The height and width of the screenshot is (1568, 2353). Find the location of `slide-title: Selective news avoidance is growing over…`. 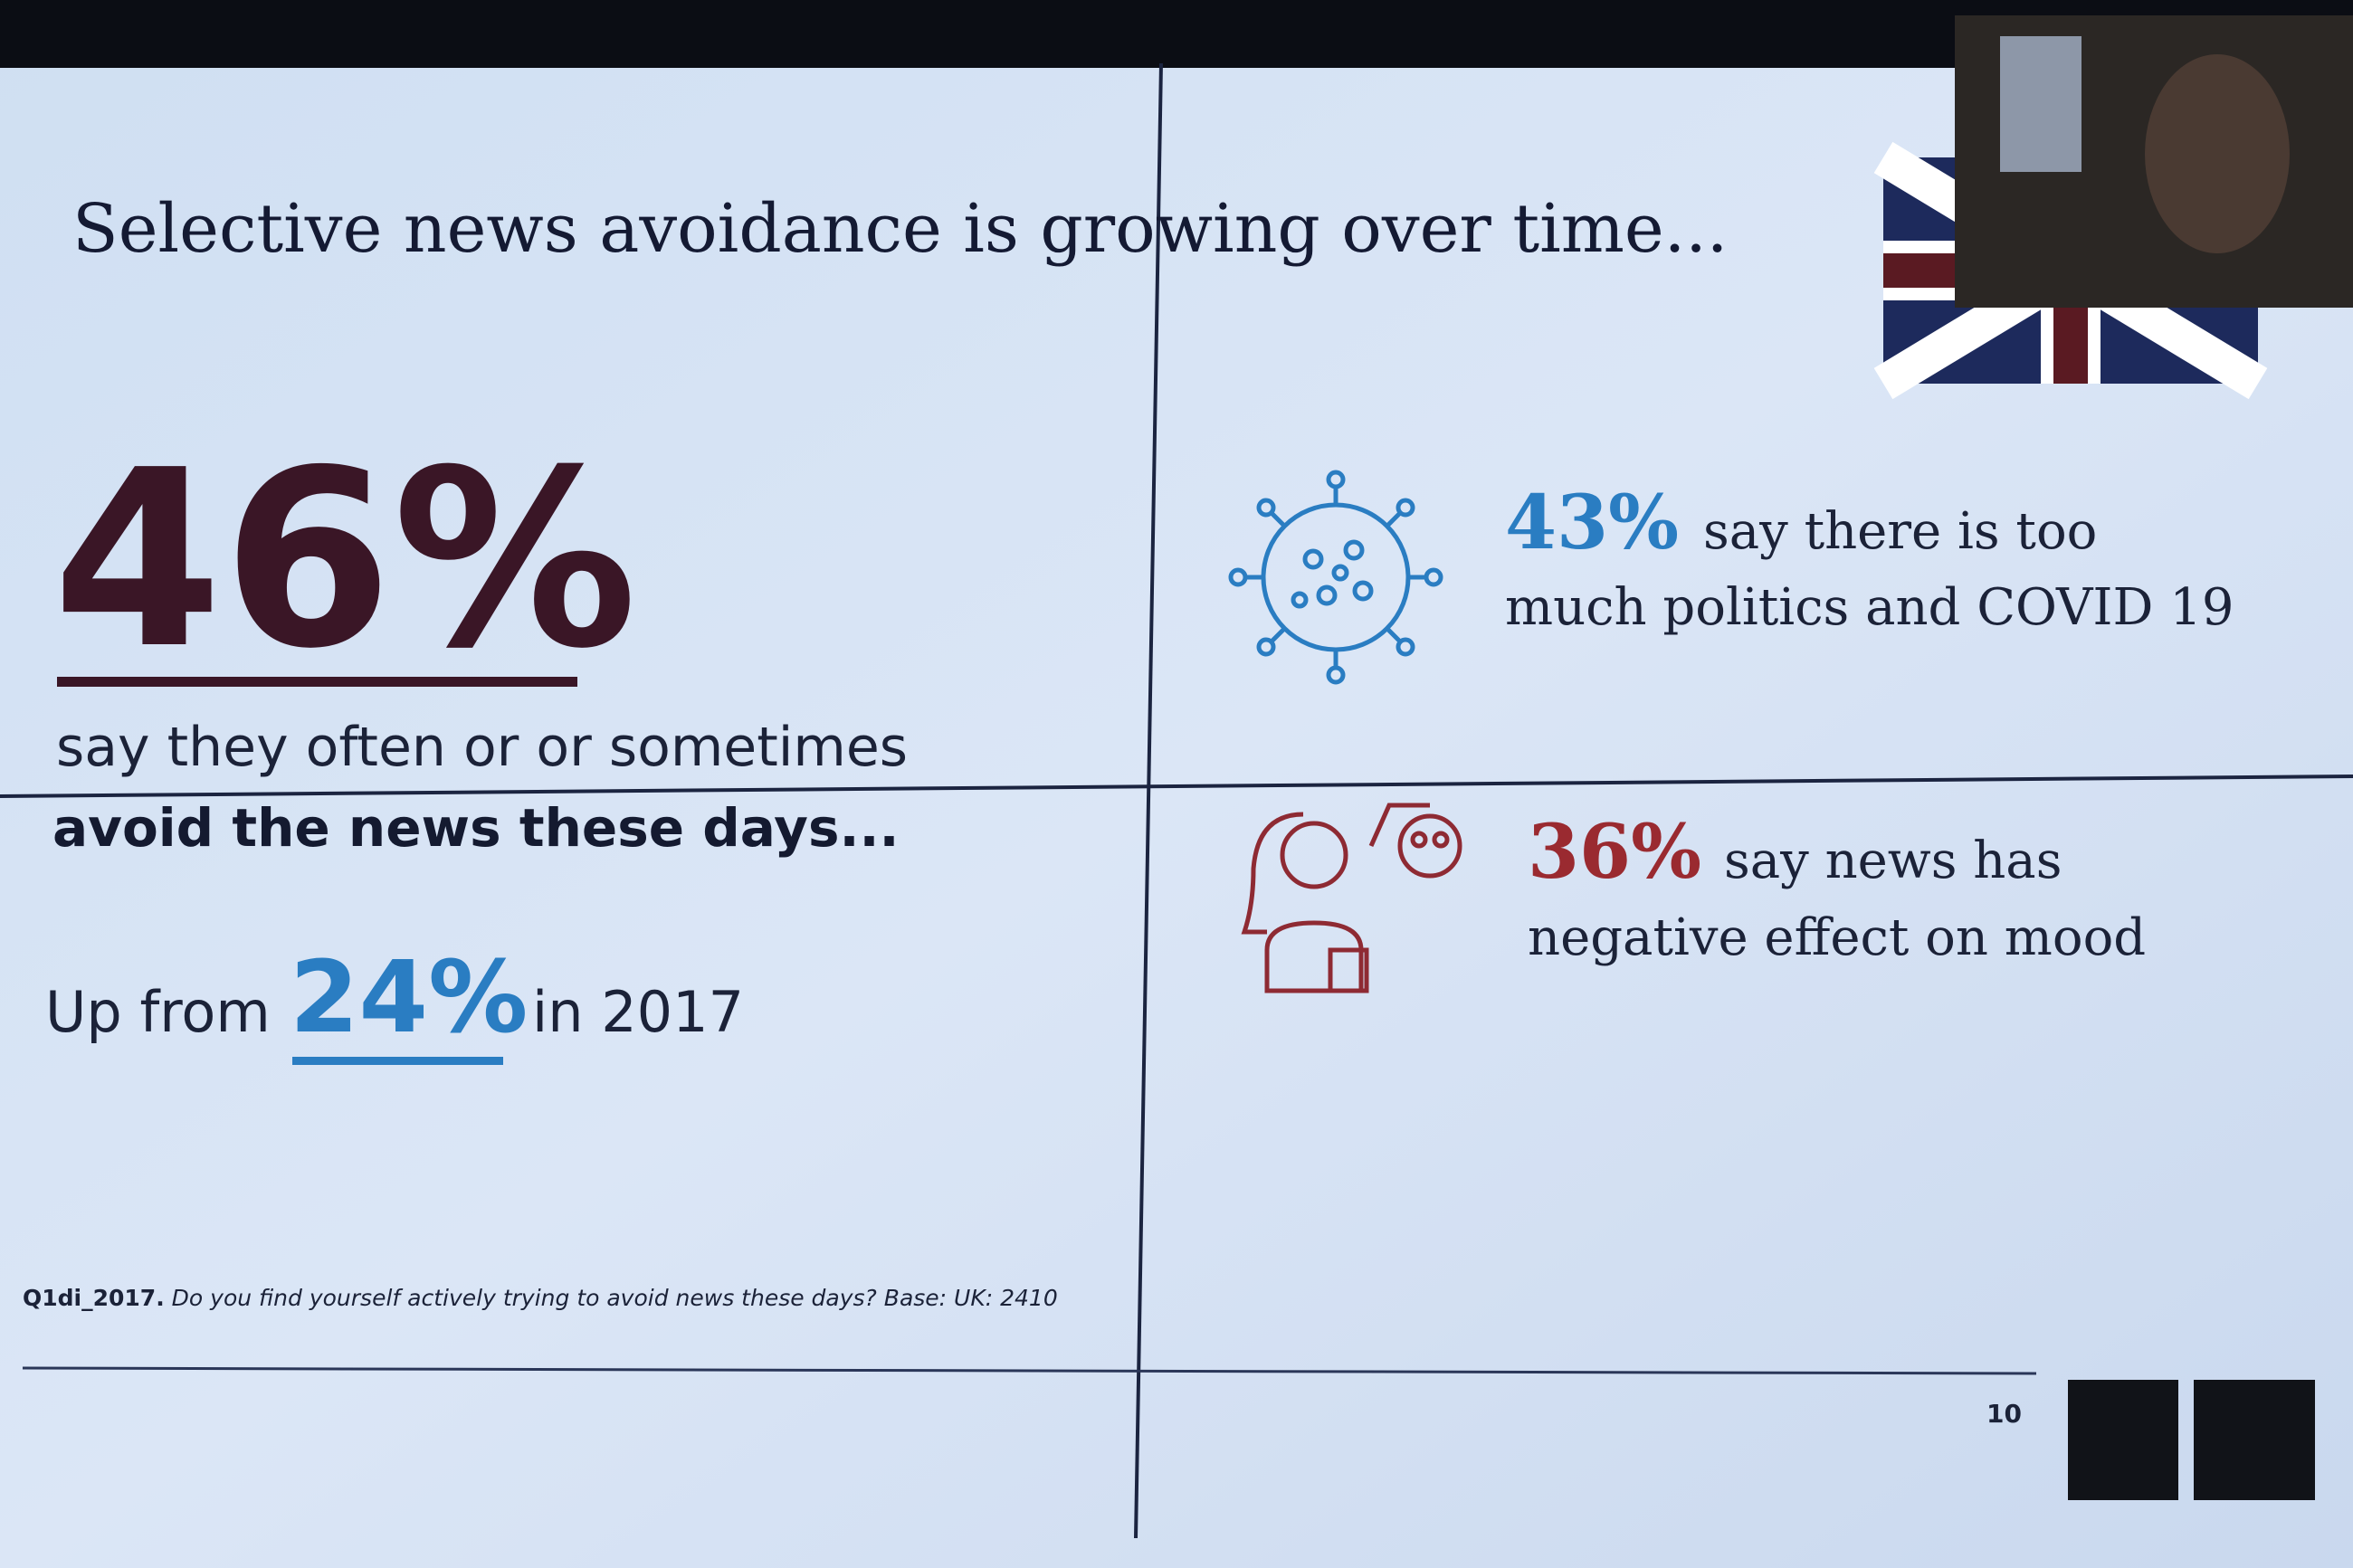

slide-title: Selective news avoidance is growing over… is located at coordinates (900, 229).